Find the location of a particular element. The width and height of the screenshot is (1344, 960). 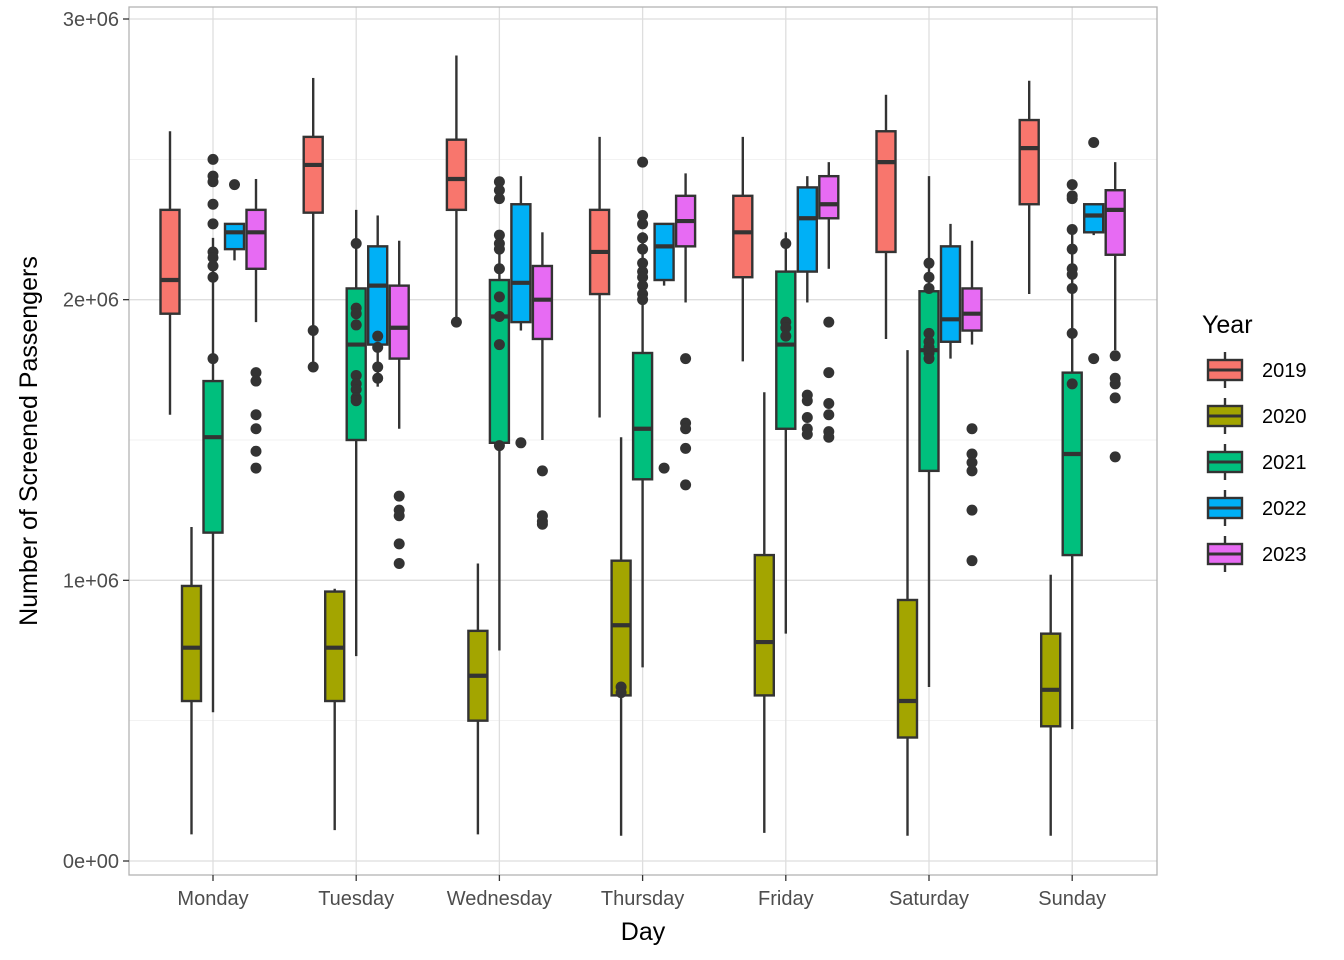

box-2019-tuesday is located at coordinates (313, 225).